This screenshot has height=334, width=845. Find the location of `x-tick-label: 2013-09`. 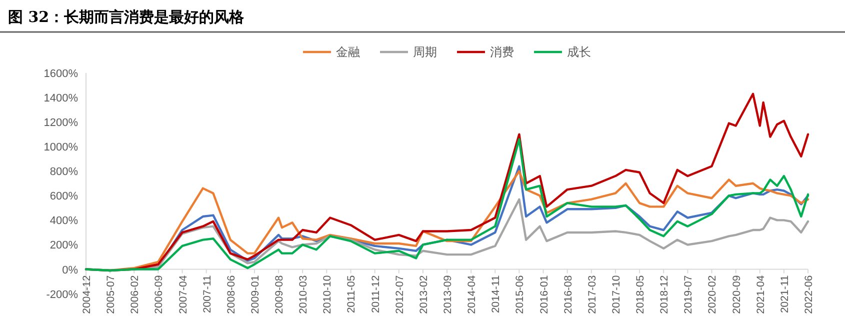

x-tick-label: 2013-09 is located at coordinates (448, 294).